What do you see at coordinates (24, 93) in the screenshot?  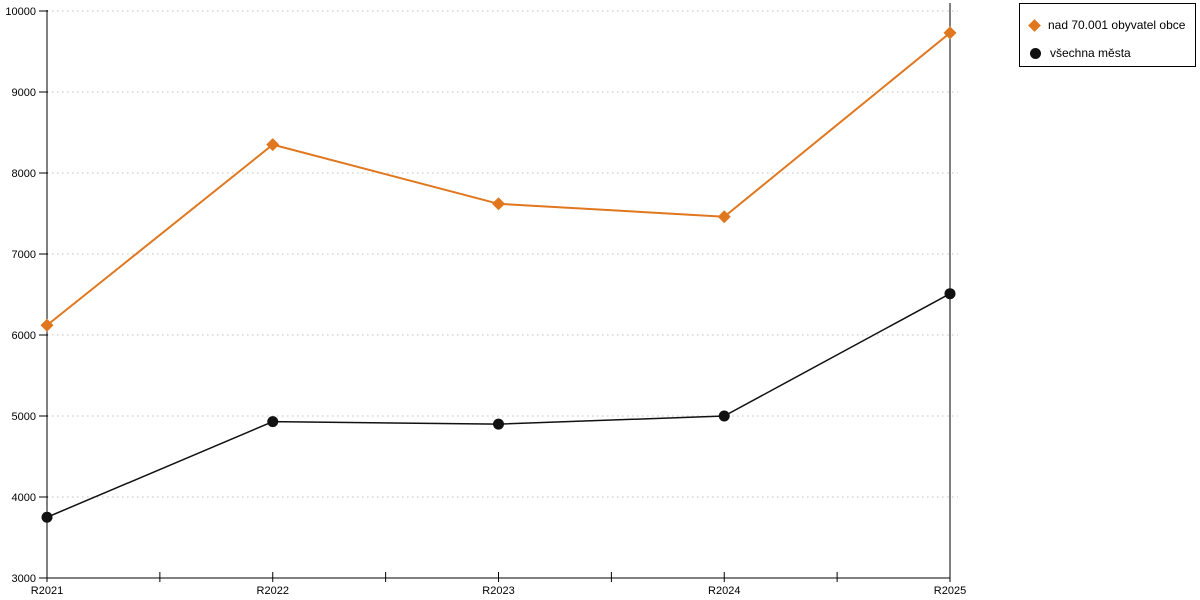 I see `y-axis-label: 9000` at bounding box center [24, 93].